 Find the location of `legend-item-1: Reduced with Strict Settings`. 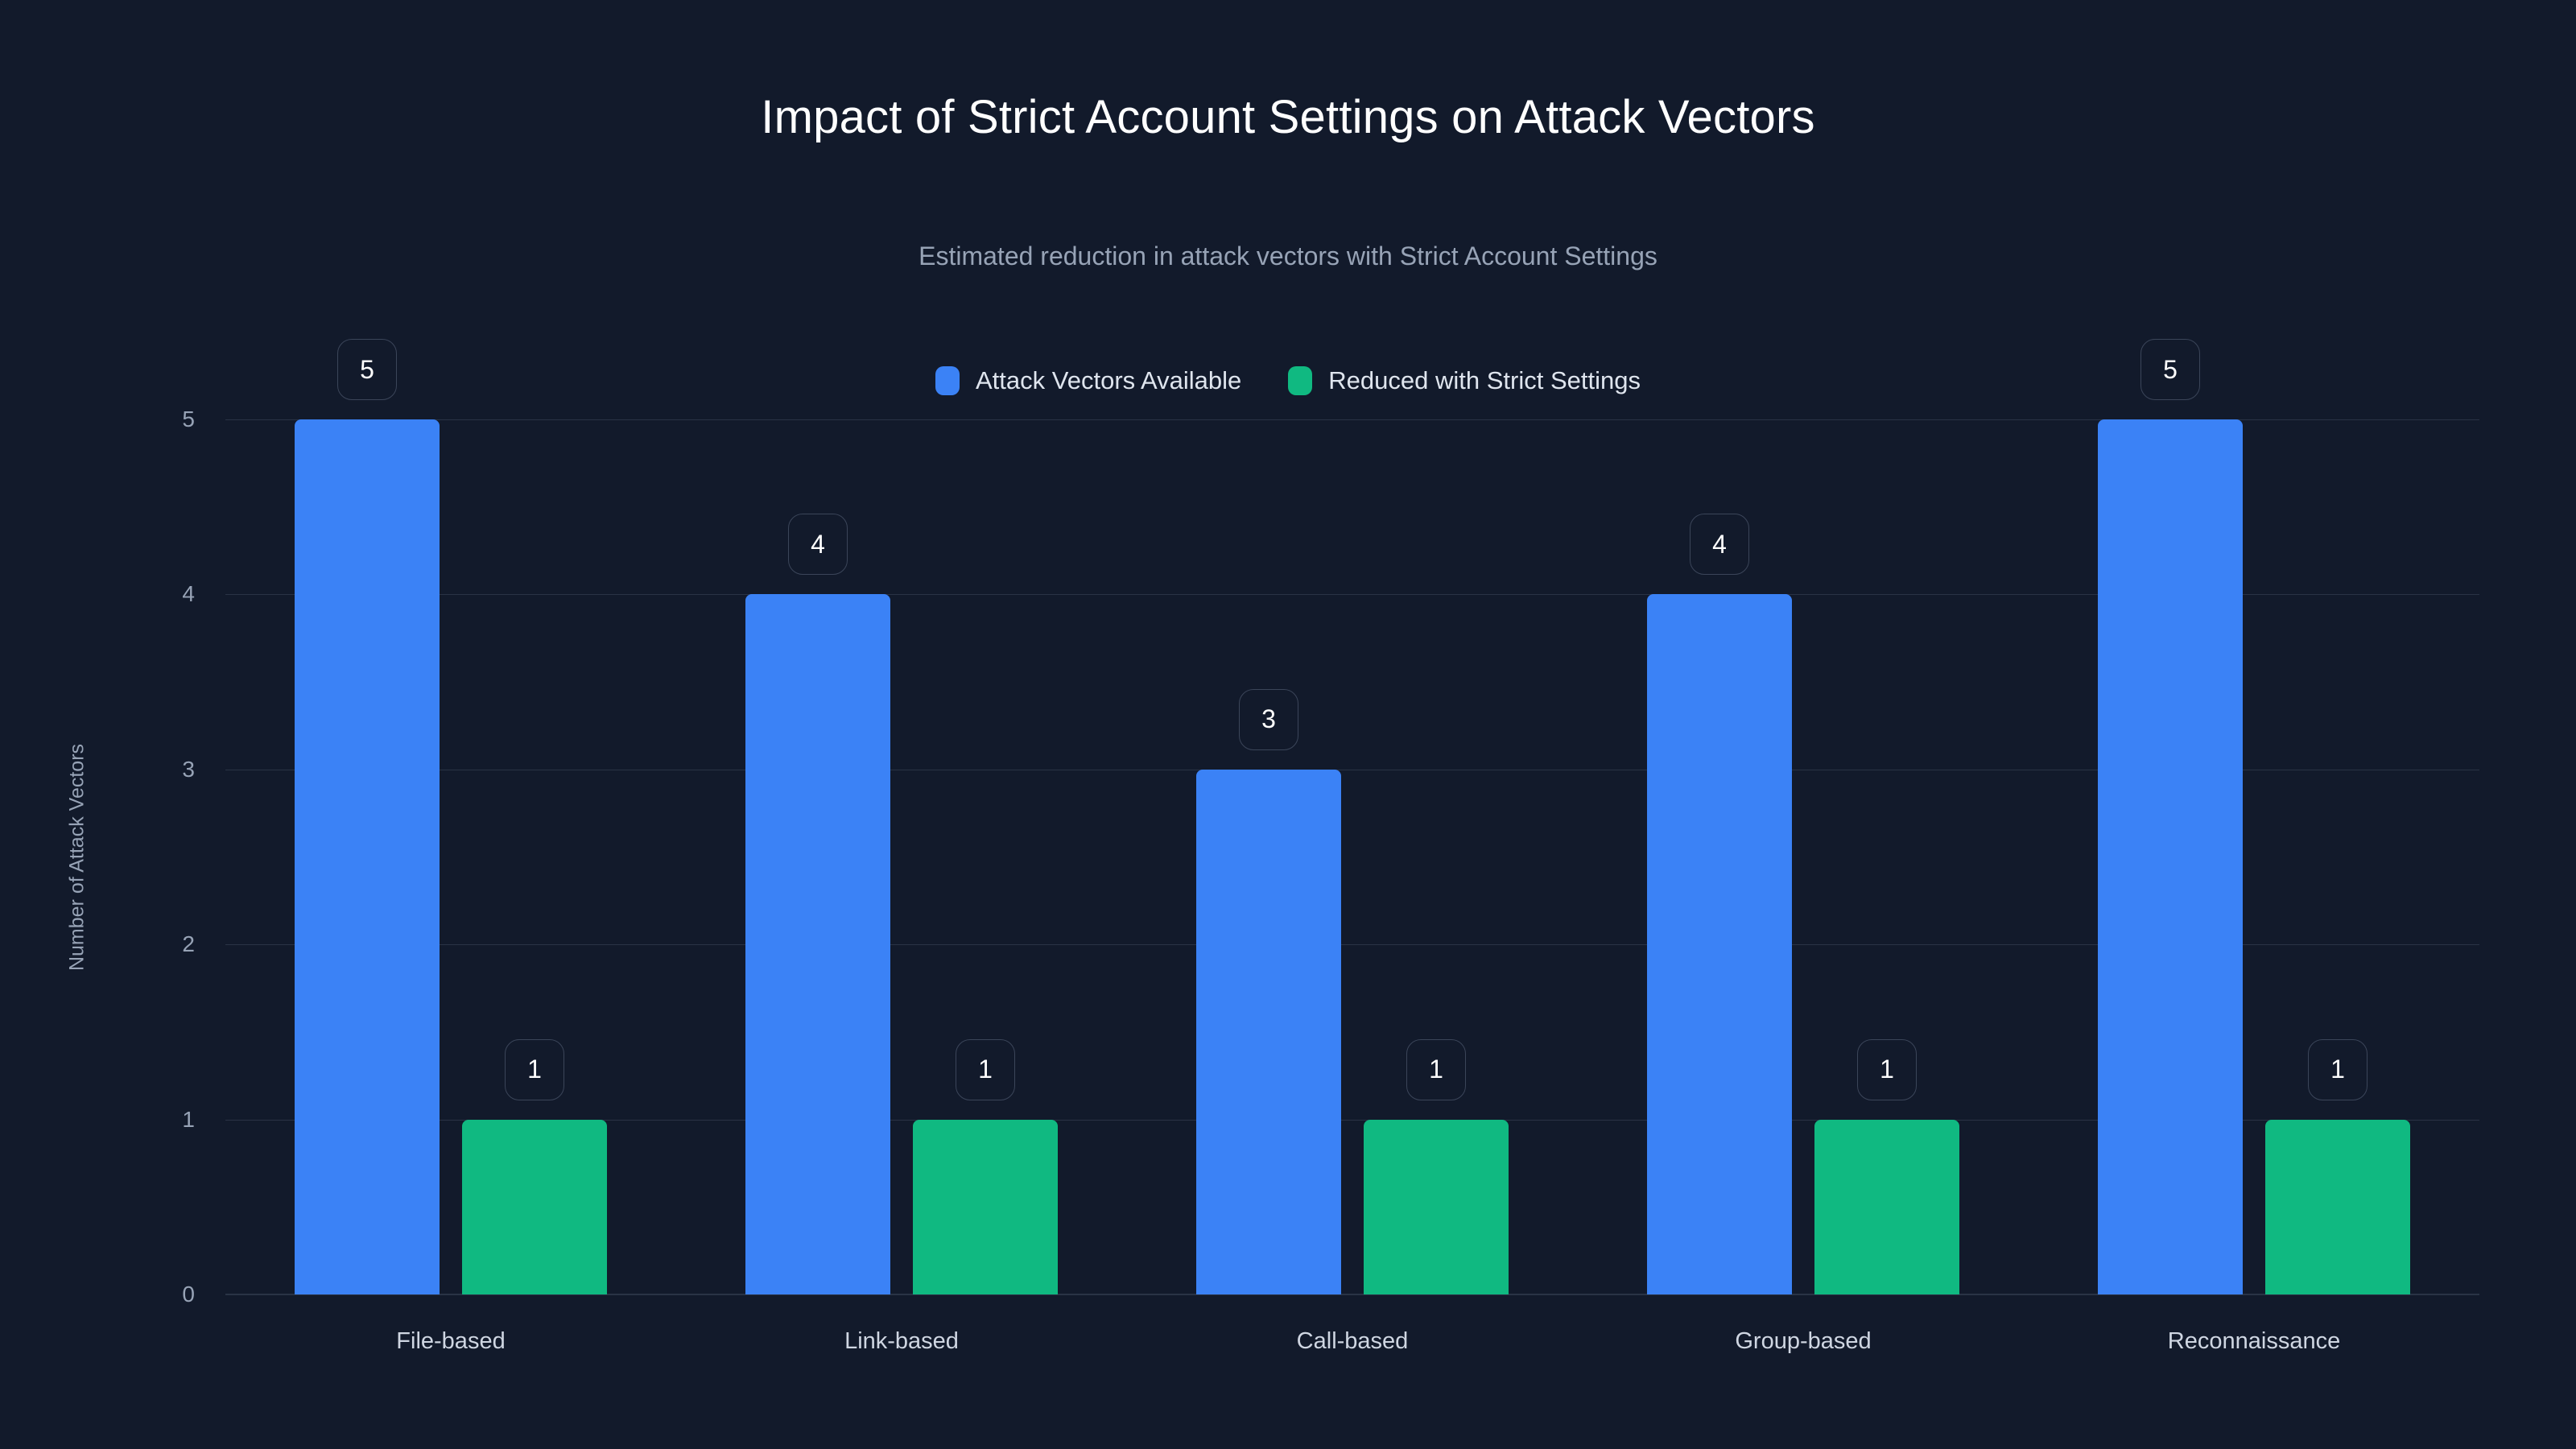

legend-item-1: Reduced with Strict Settings is located at coordinates (1464, 380).